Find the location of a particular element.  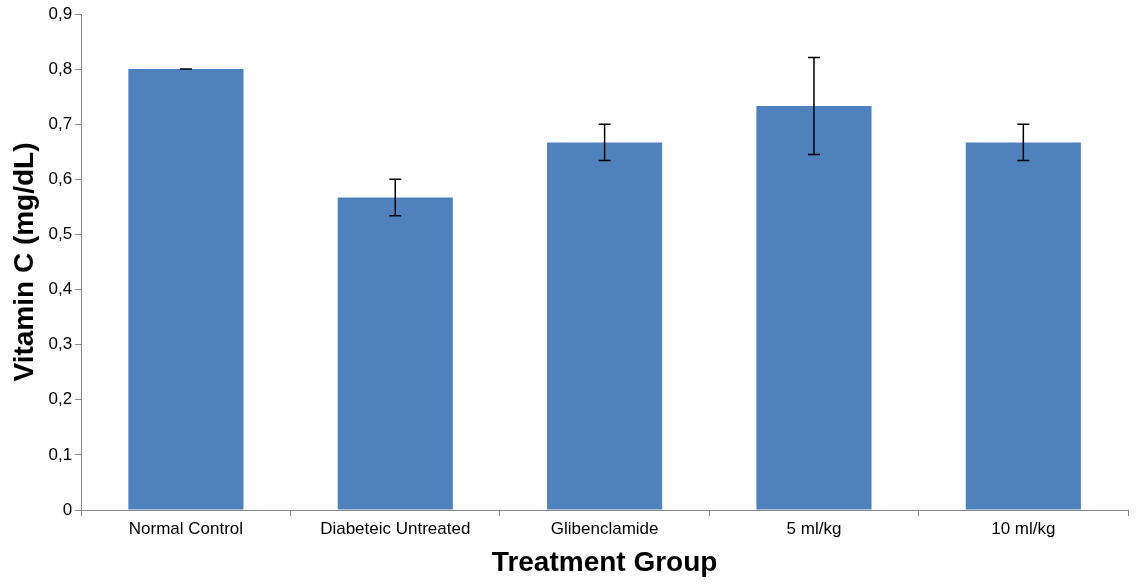

x-axis-title: Treatment Group is located at coordinates (604, 561).